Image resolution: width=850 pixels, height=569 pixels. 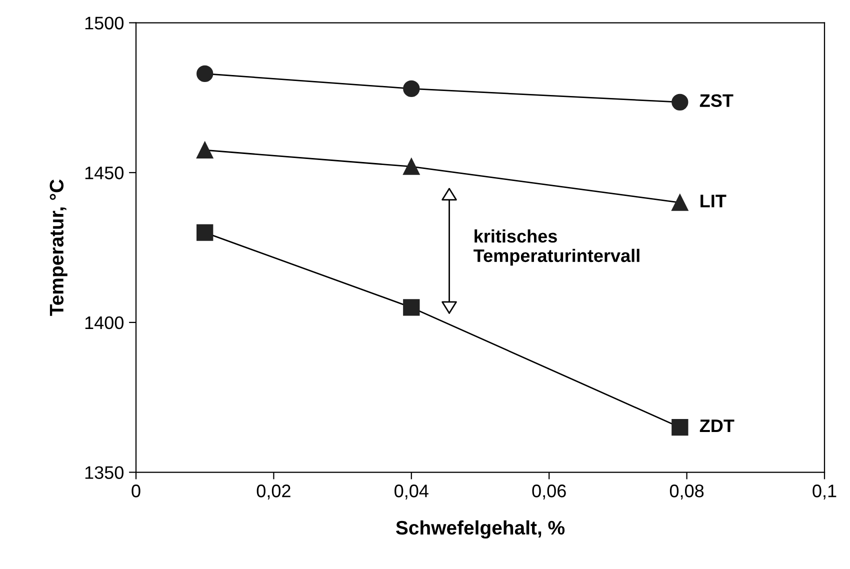 What do you see at coordinates (104, 23) in the screenshot?
I see `y-tick-label: 1500` at bounding box center [104, 23].